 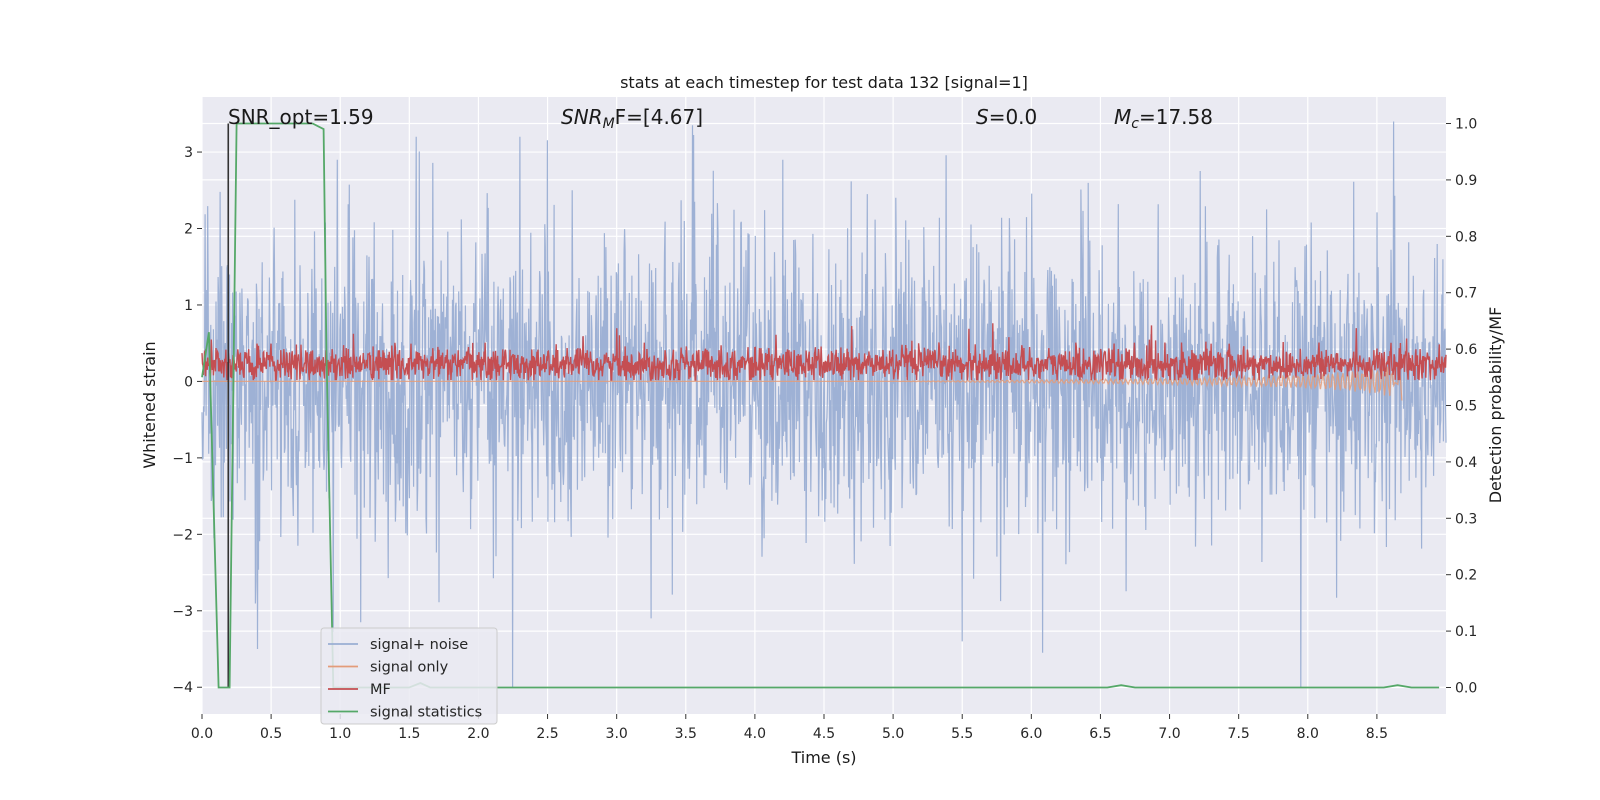 I want to click on annotation-s-value: =0.0, so click(x=1013, y=117).